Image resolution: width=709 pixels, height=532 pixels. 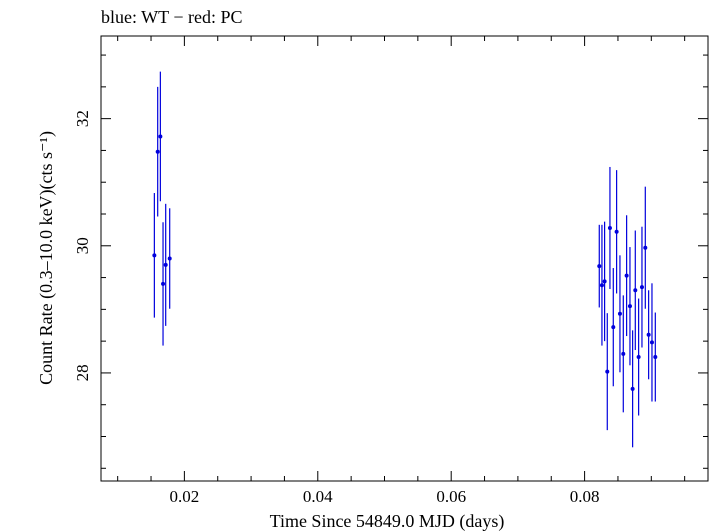 I want to click on x-tick-label: 0.08, so click(x=585, y=496).